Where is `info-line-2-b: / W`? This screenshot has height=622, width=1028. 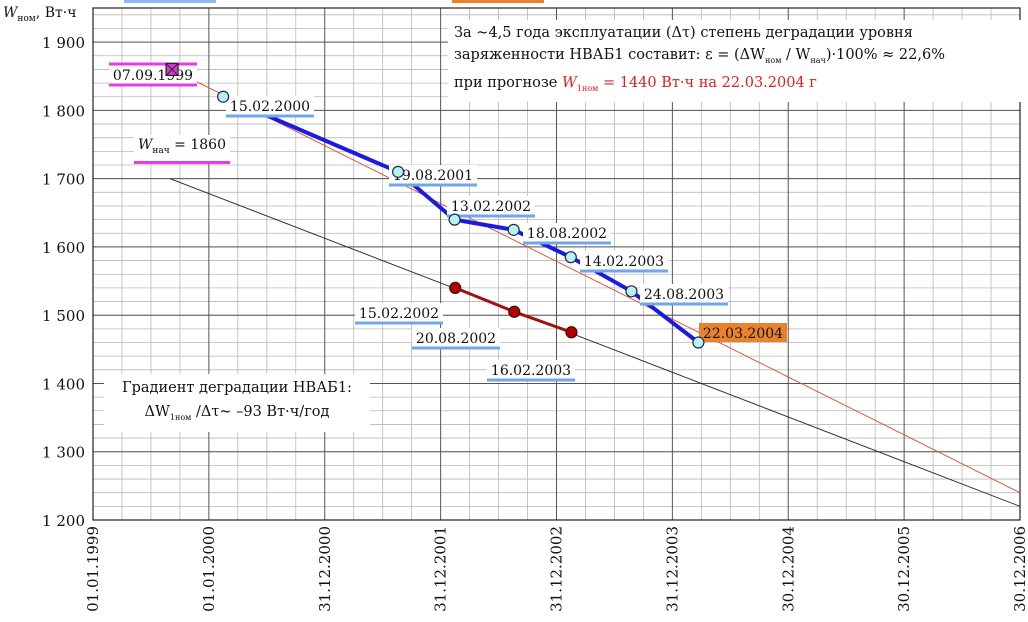 info-line-2-b: / W is located at coordinates (796, 55).